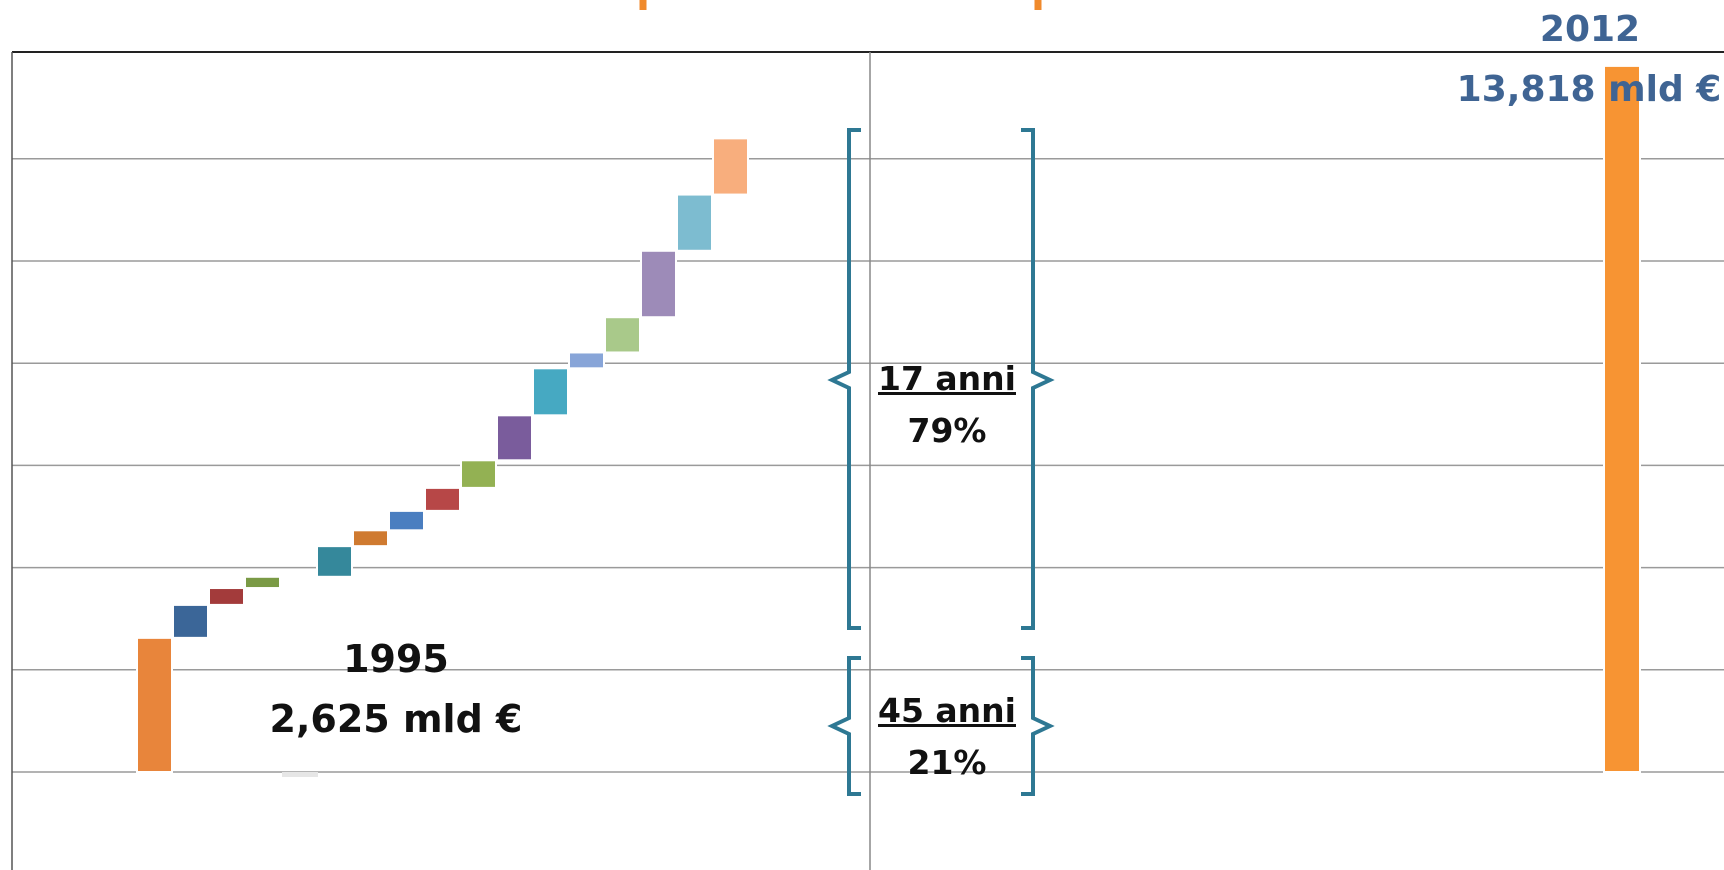  Describe the element at coordinates (947, 710) in the screenshot. I see `earlier-period-label: 45 anni` at that location.